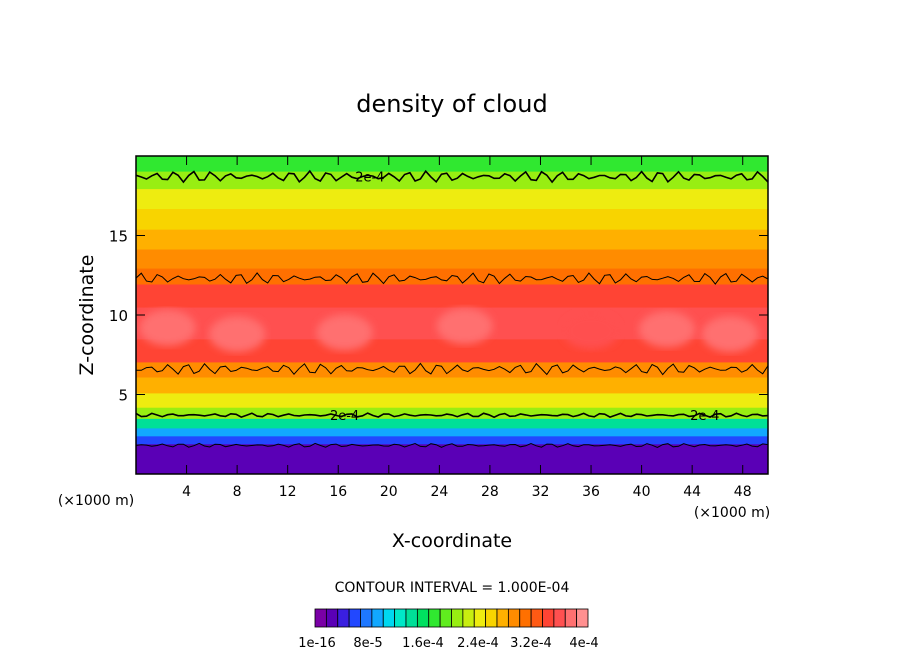  I want to click on x-tick-label: 40, so click(642, 492).